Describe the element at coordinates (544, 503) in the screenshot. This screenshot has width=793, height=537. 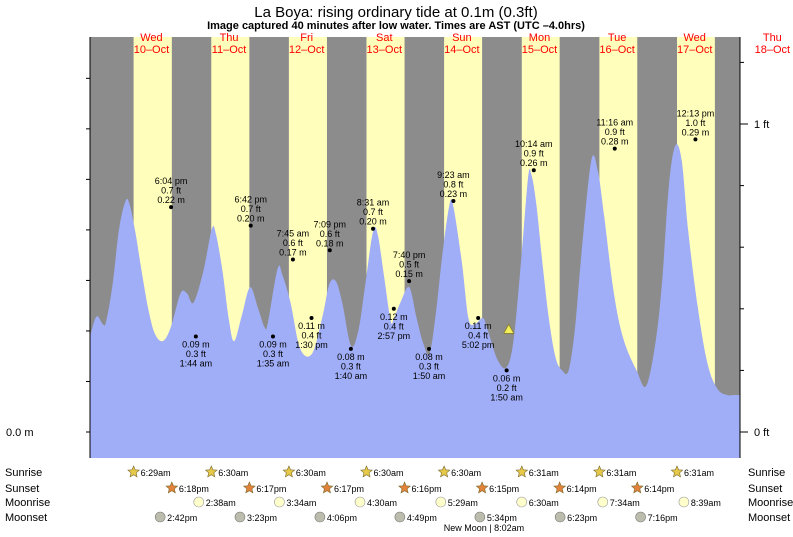
I see `moon-time-label: 6:30am` at that location.